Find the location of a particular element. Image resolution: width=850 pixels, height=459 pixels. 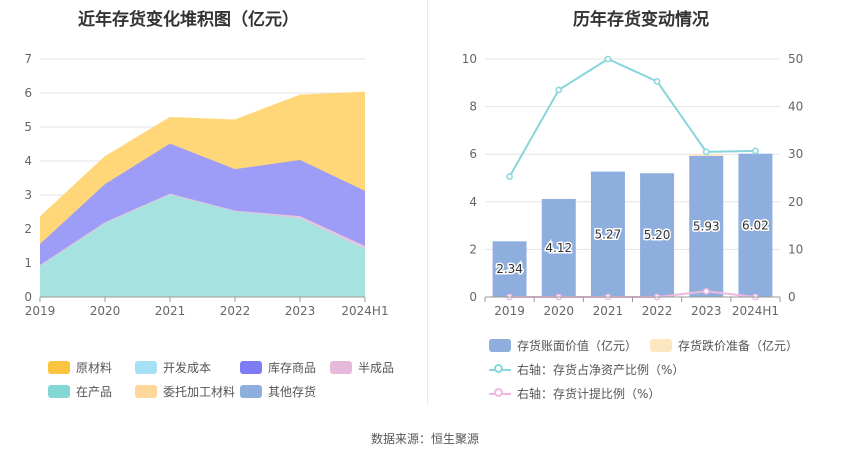

legend-item: 开发成本 is located at coordinates (173, 367).